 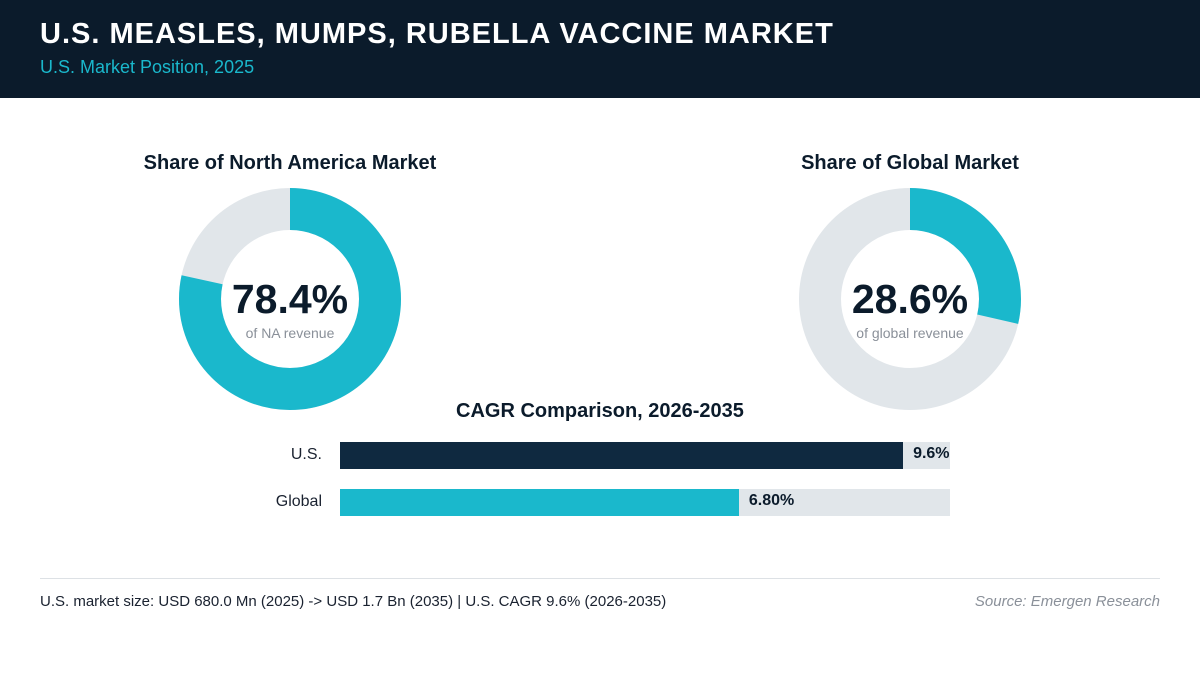 What do you see at coordinates (910, 333) in the screenshot?
I see `global-share-caption: of global revenue` at bounding box center [910, 333].